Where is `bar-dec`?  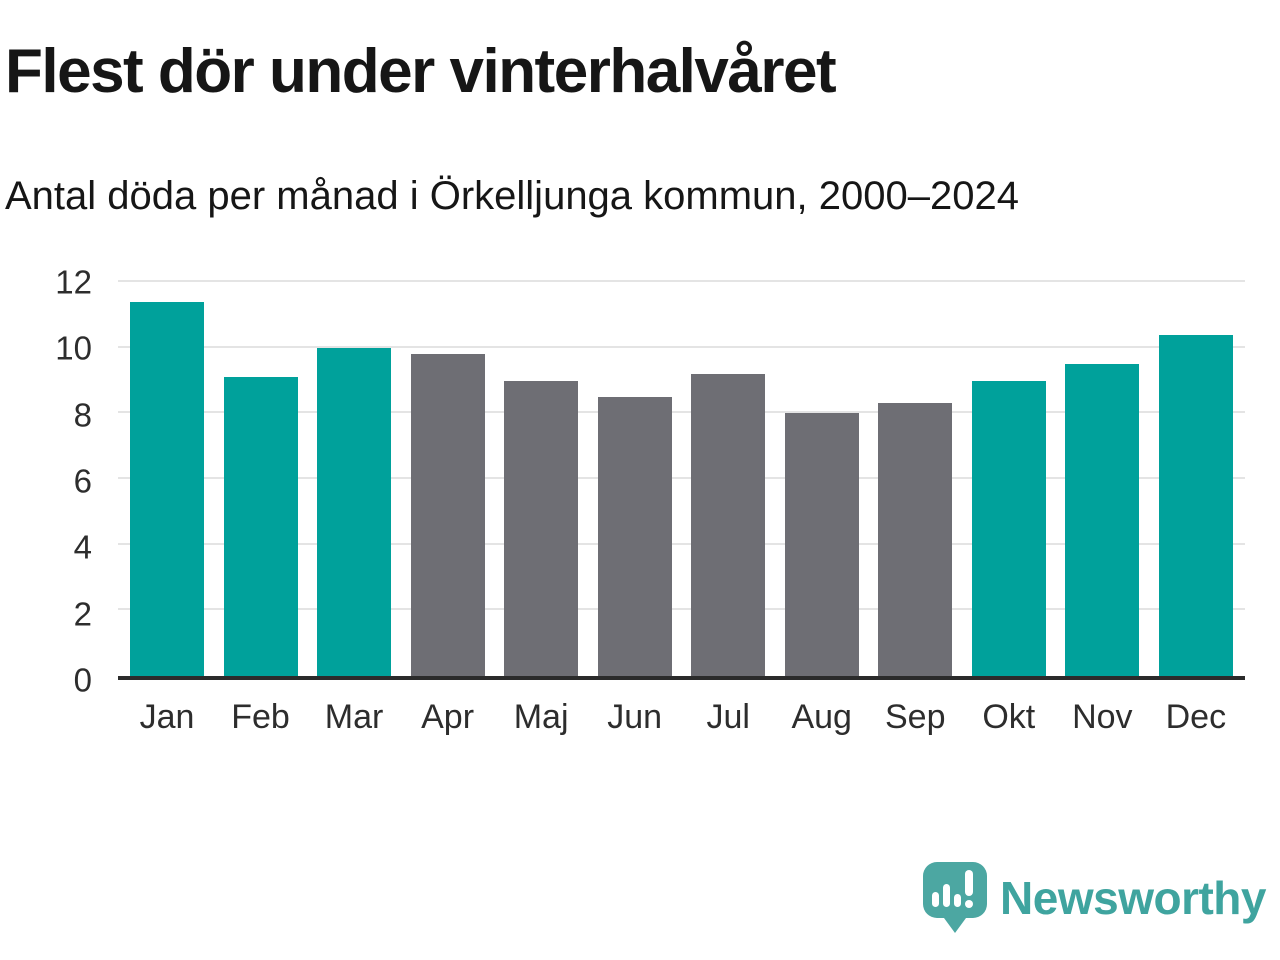 bar-dec is located at coordinates (1195, 505).